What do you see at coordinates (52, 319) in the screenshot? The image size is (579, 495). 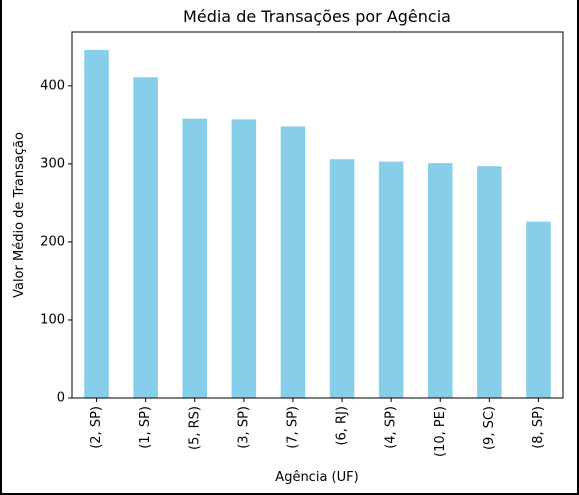 I see `y-tick-label: 100` at bounding box center [52, 319].